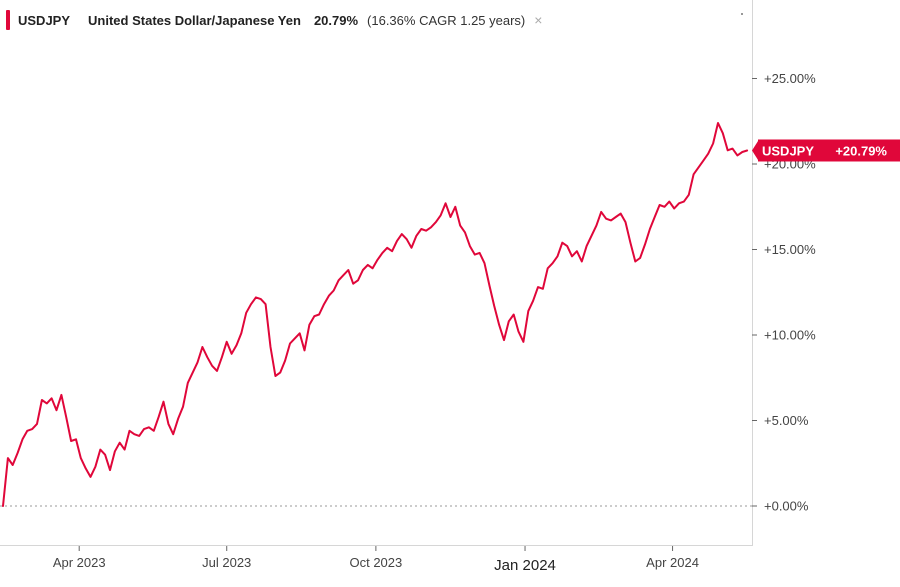 The width and height of the screenshot is (900, 587). Describe the element at coordinates (79, 562) in the screenshot. I see `x-tick-label: Apr 2023` at that location.